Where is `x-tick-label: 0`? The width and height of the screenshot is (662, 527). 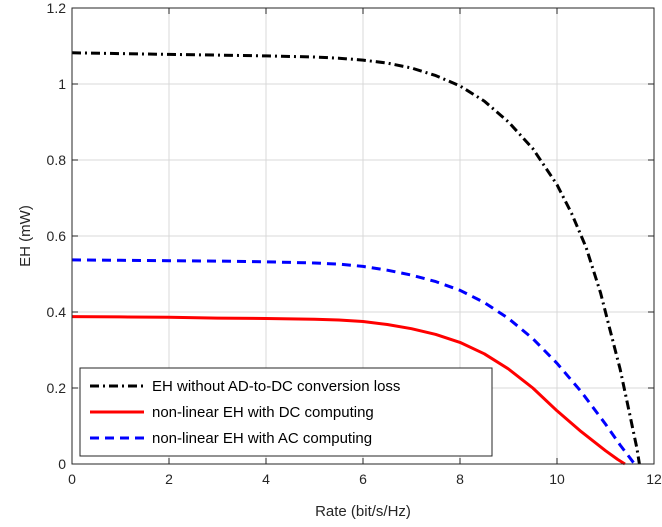
x-tick-label: 0 is located at coordinates (72, 479).